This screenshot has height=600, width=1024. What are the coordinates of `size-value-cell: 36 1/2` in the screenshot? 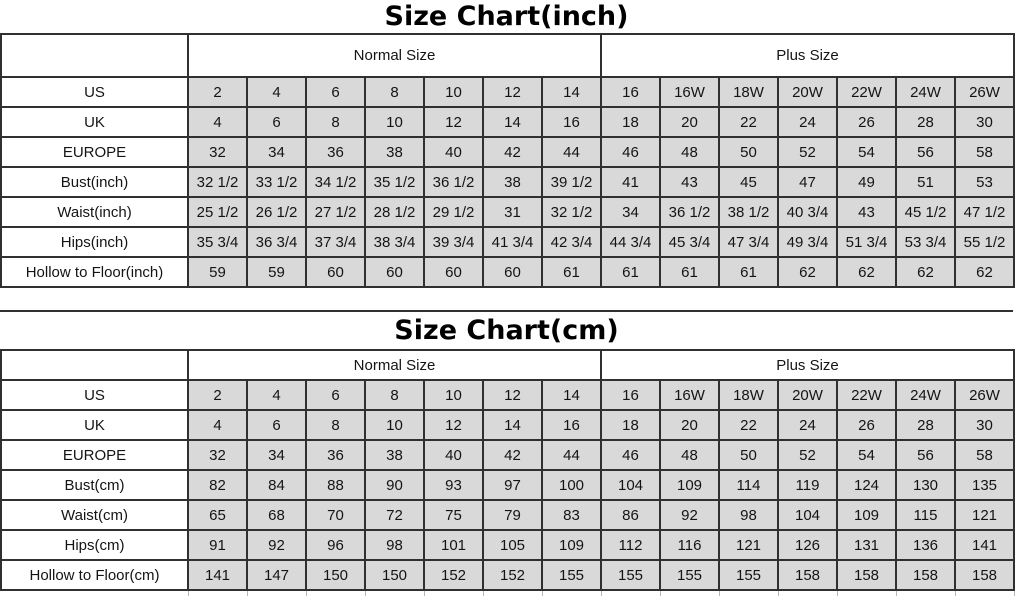 It's located at (453, 182).